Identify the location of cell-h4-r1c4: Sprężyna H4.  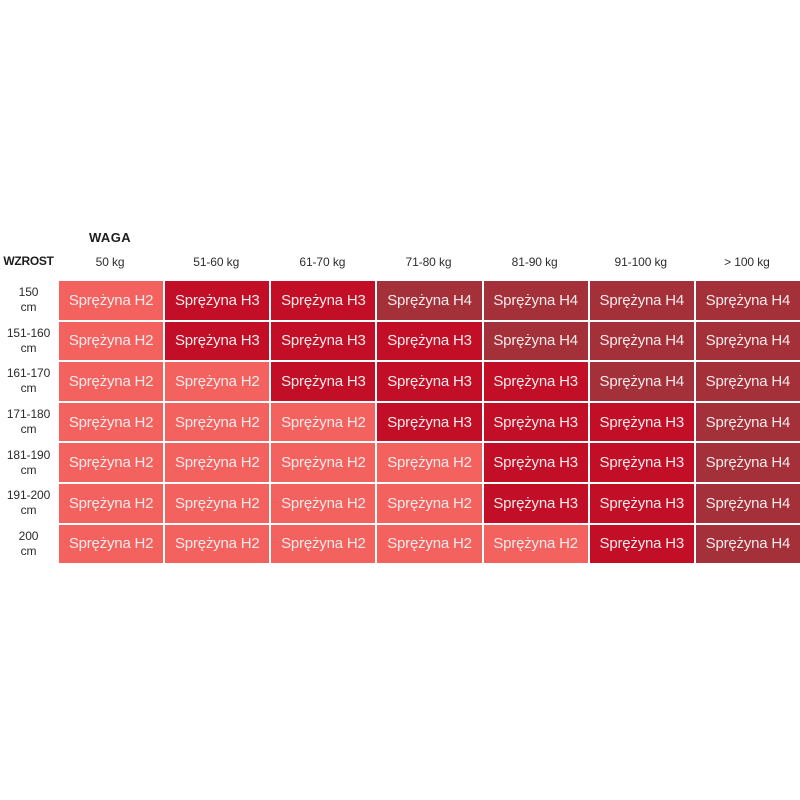
(429, 300).